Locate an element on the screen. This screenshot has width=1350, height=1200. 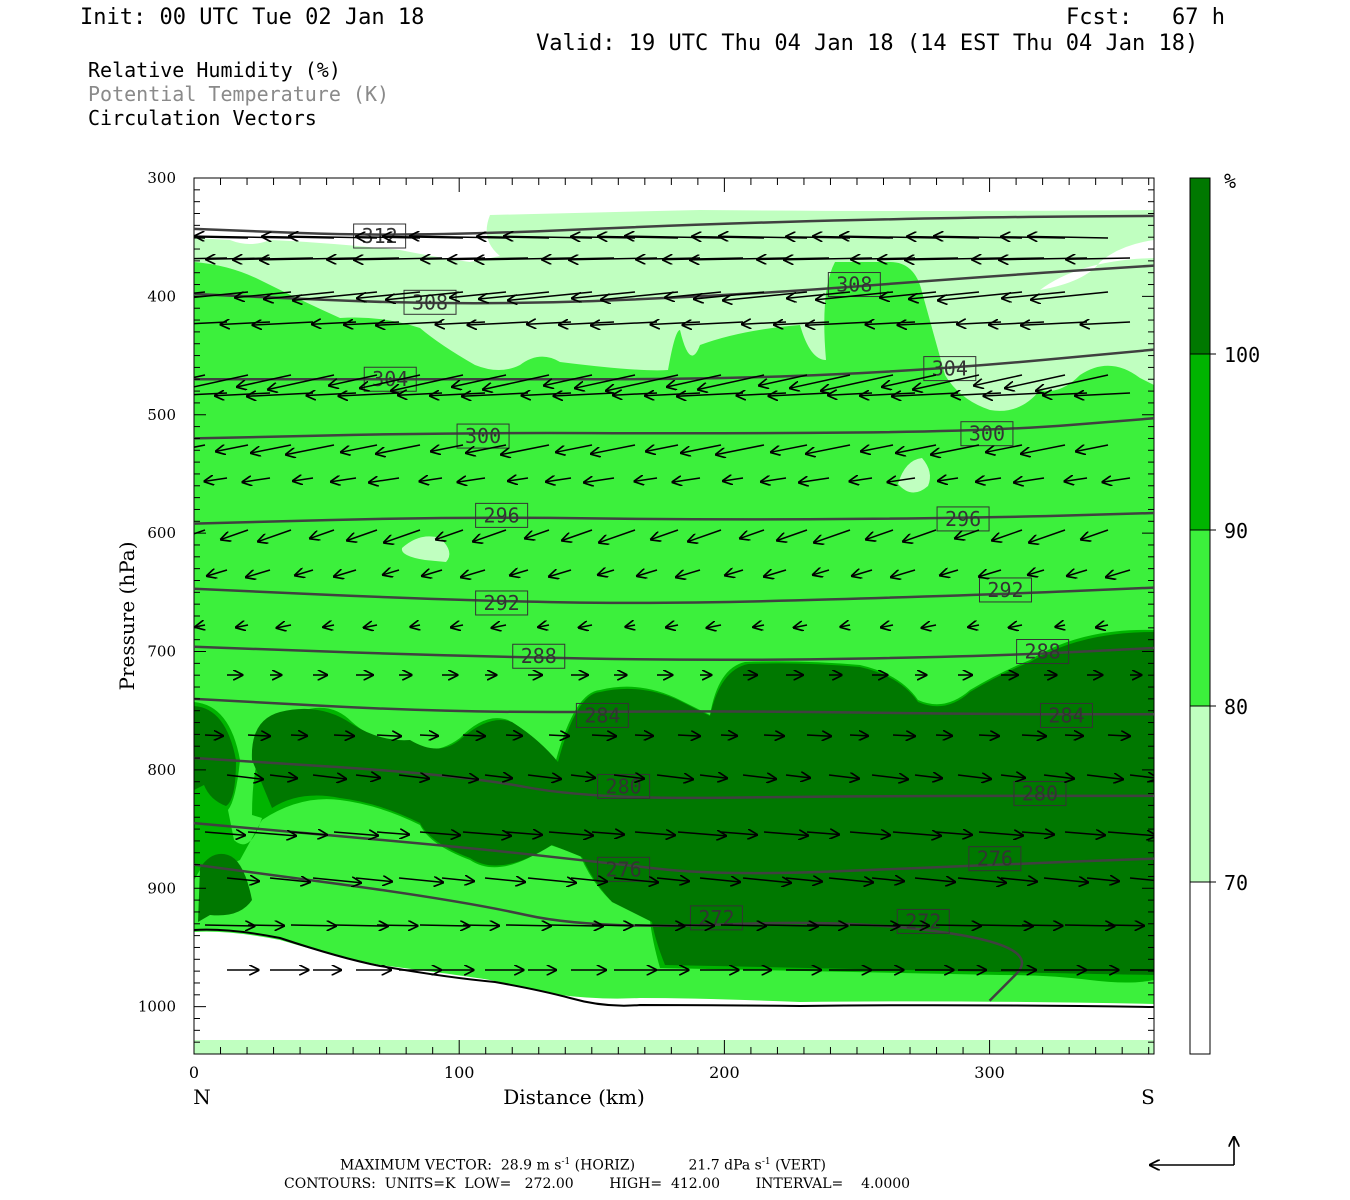
theta-label-text: 296 is located at coordinates (502, 515).